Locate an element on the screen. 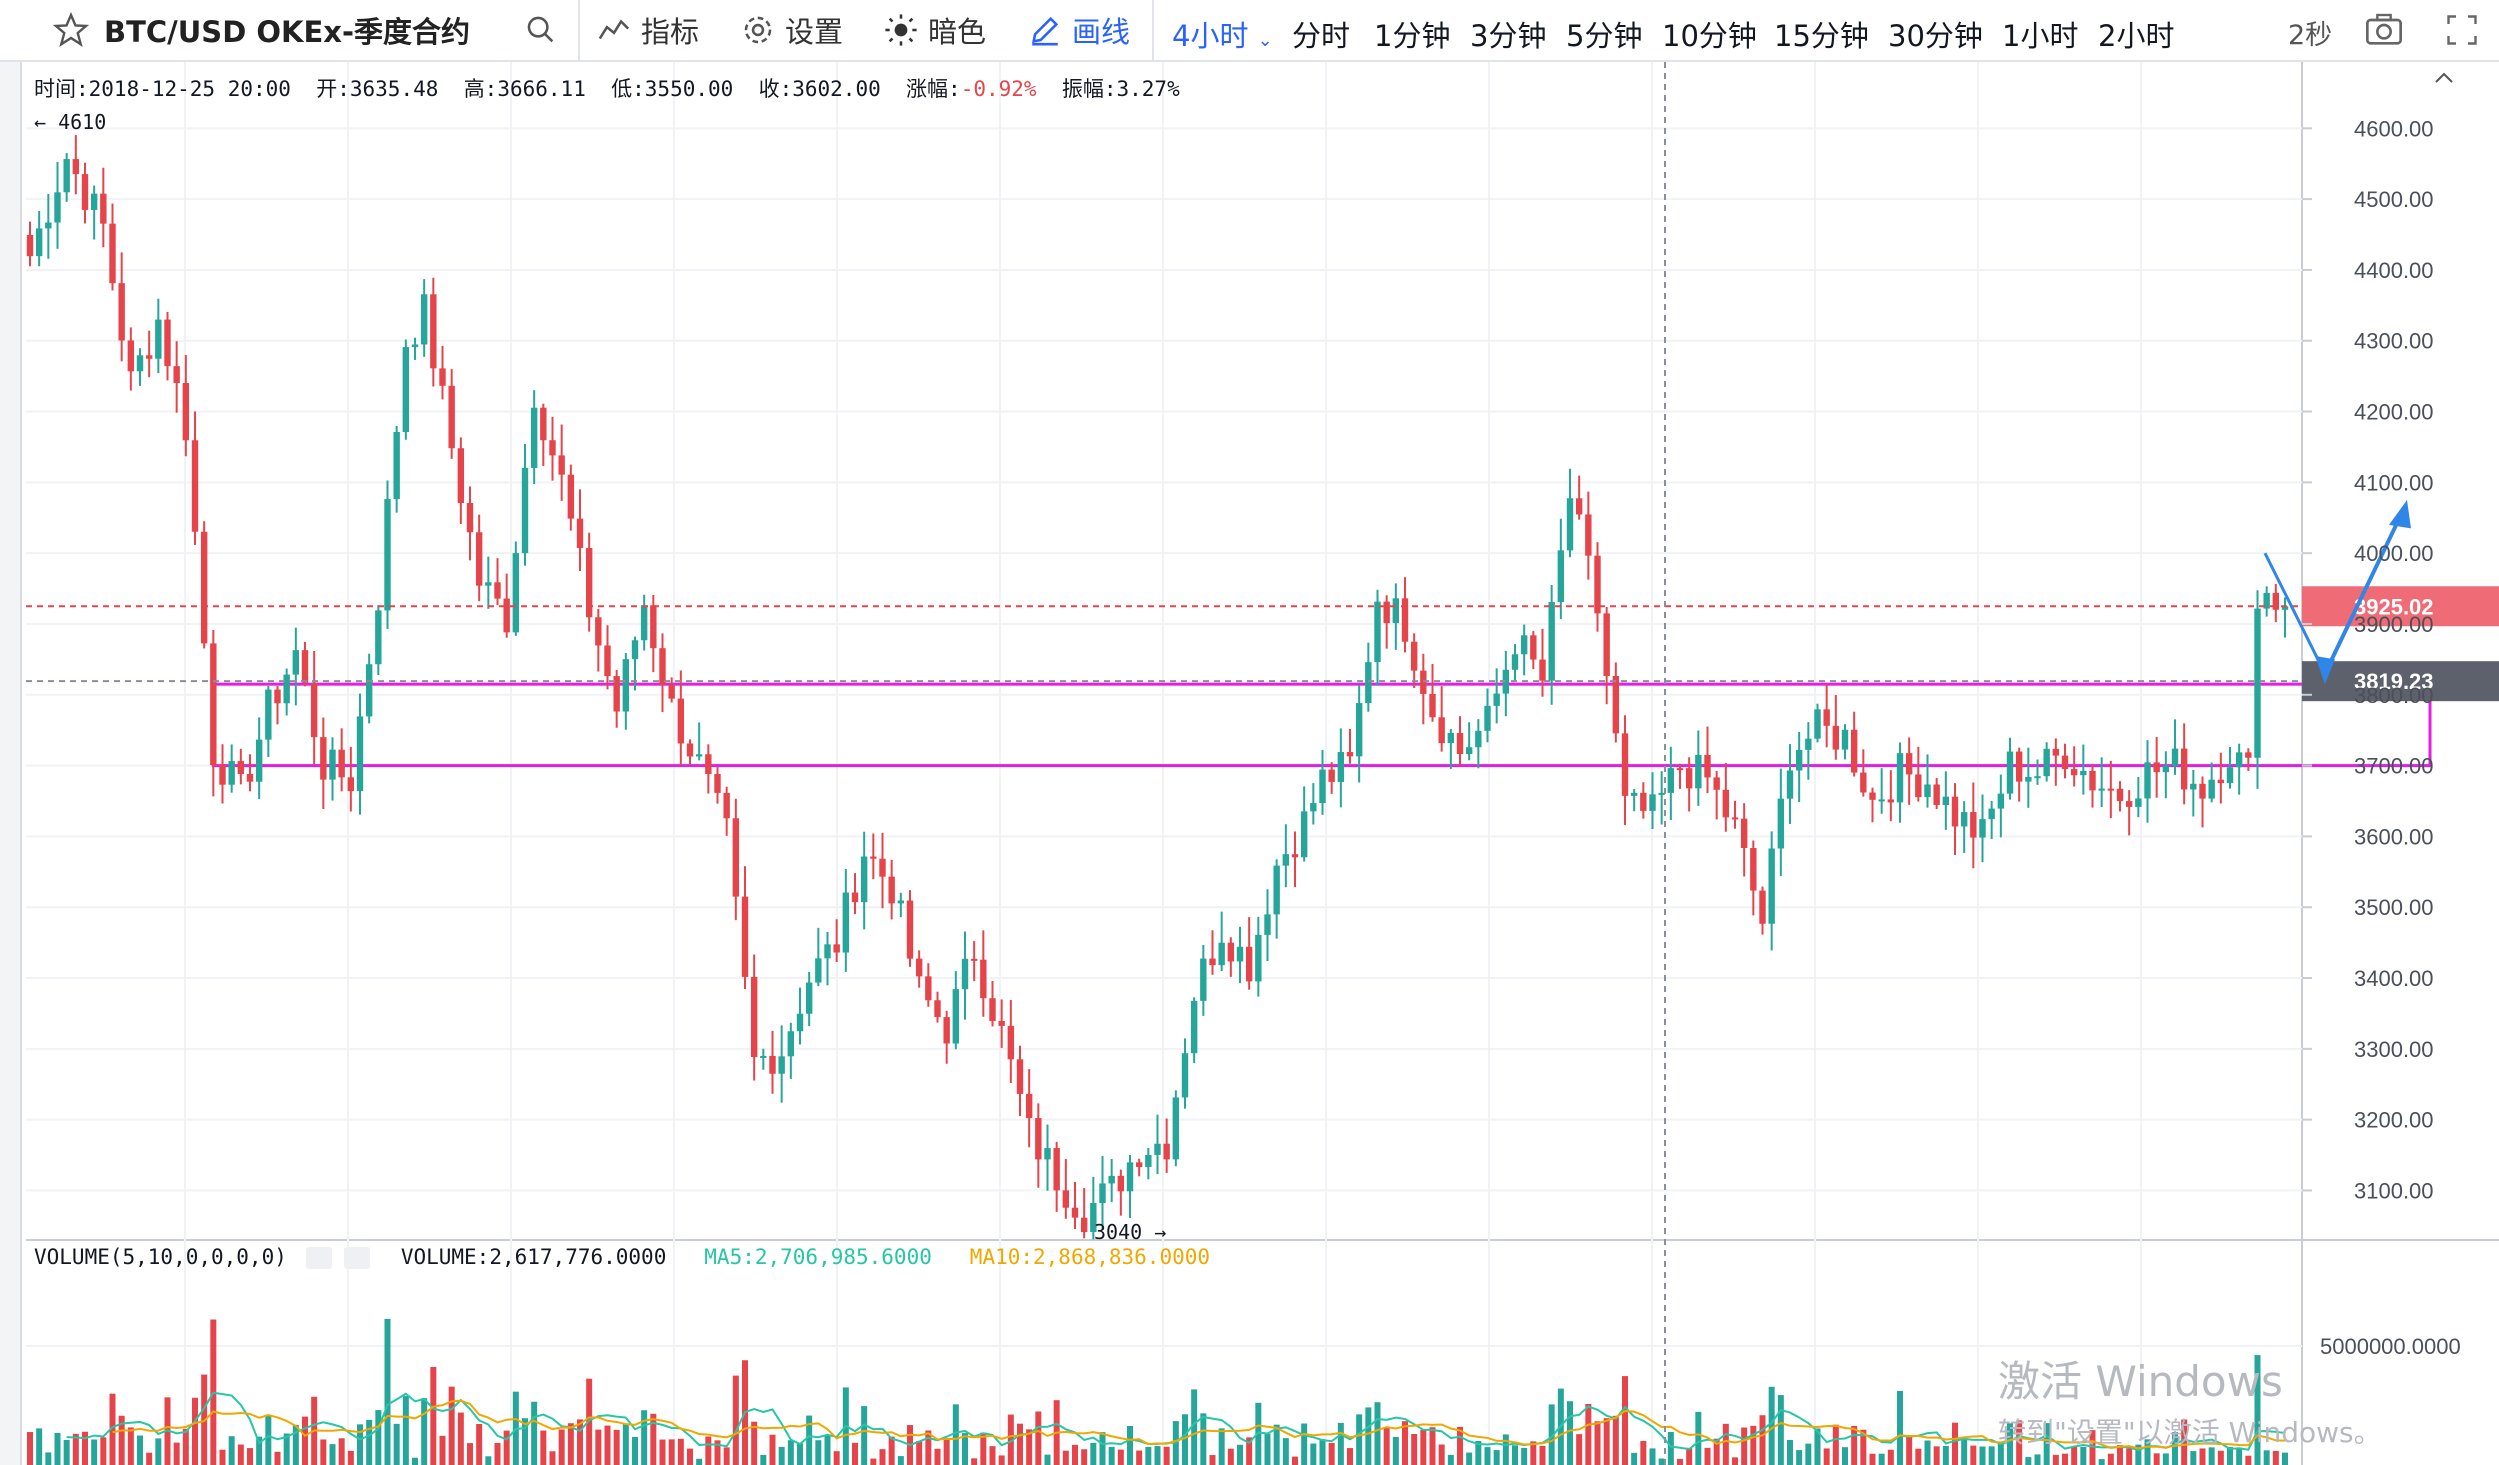 This screenshot has height=1465, width=2499. drawing-tools-strip is located at coordinates (11, 763).